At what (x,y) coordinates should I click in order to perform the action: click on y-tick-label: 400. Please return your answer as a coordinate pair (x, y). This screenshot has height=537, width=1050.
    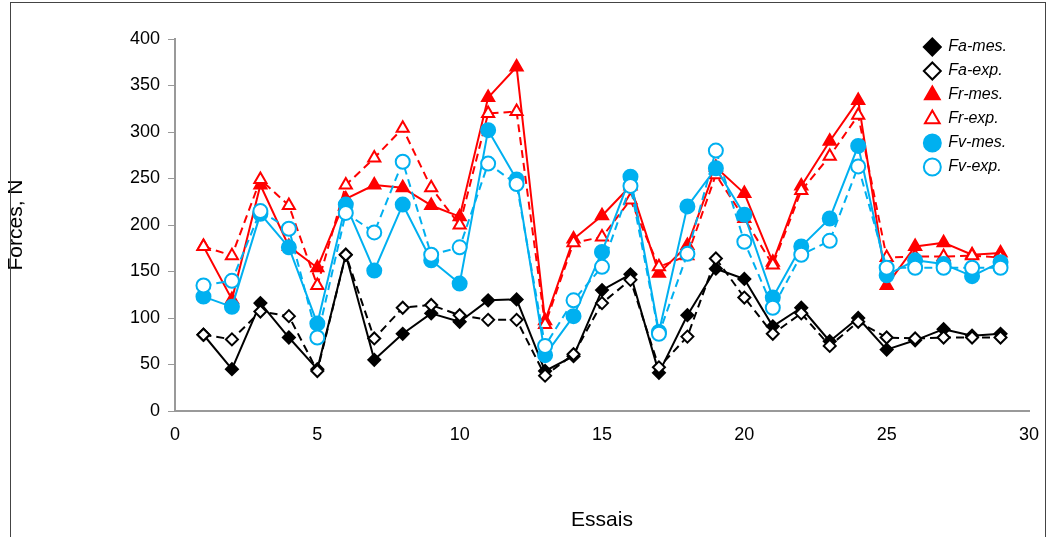
    Looking at the image, I should click on (144, 37).